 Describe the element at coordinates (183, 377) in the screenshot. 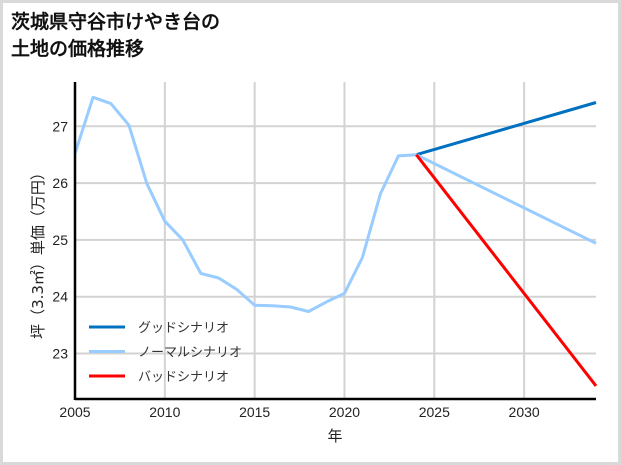

I see `legend-label: バッドシナリオ` at that location.